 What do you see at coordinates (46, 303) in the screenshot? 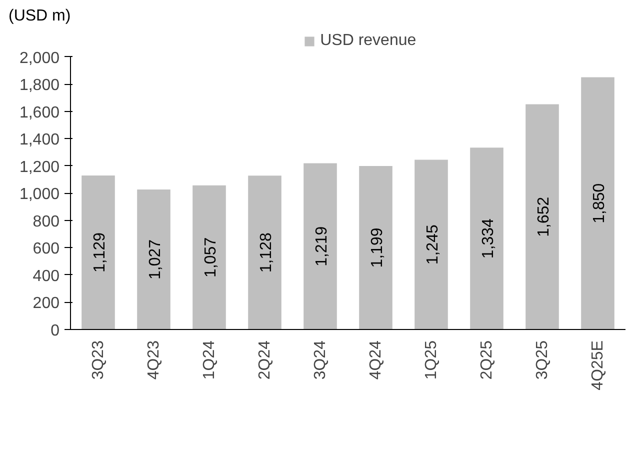
I see `y-tick-label: 200` at bounding box center [46, 303].